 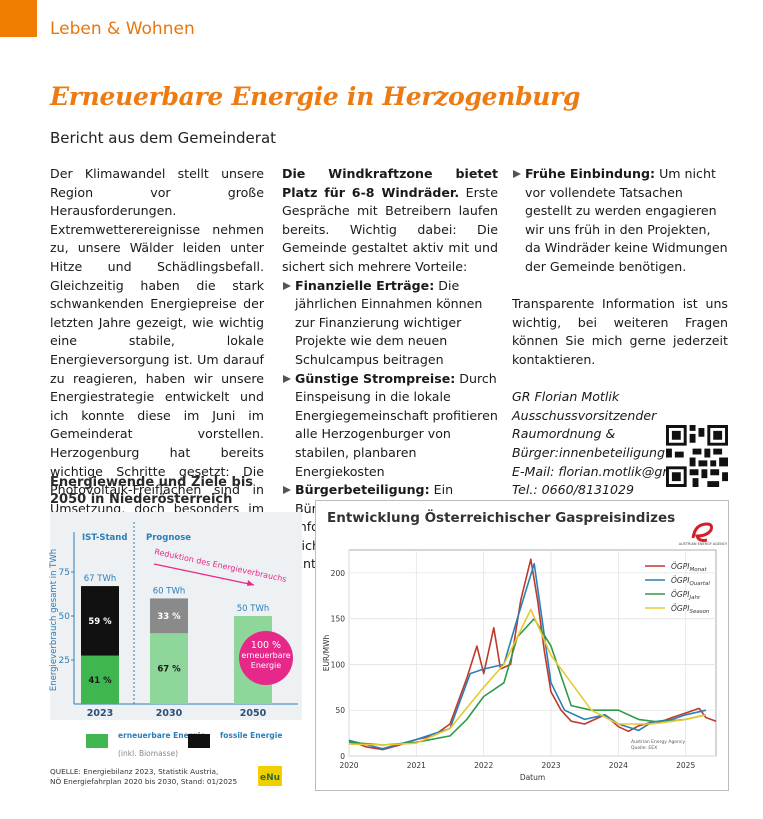 What do you see at coordinates (618, 765) in the screenshot?
I see `x-tick-label: 2024` at bounding box center [618, 765].